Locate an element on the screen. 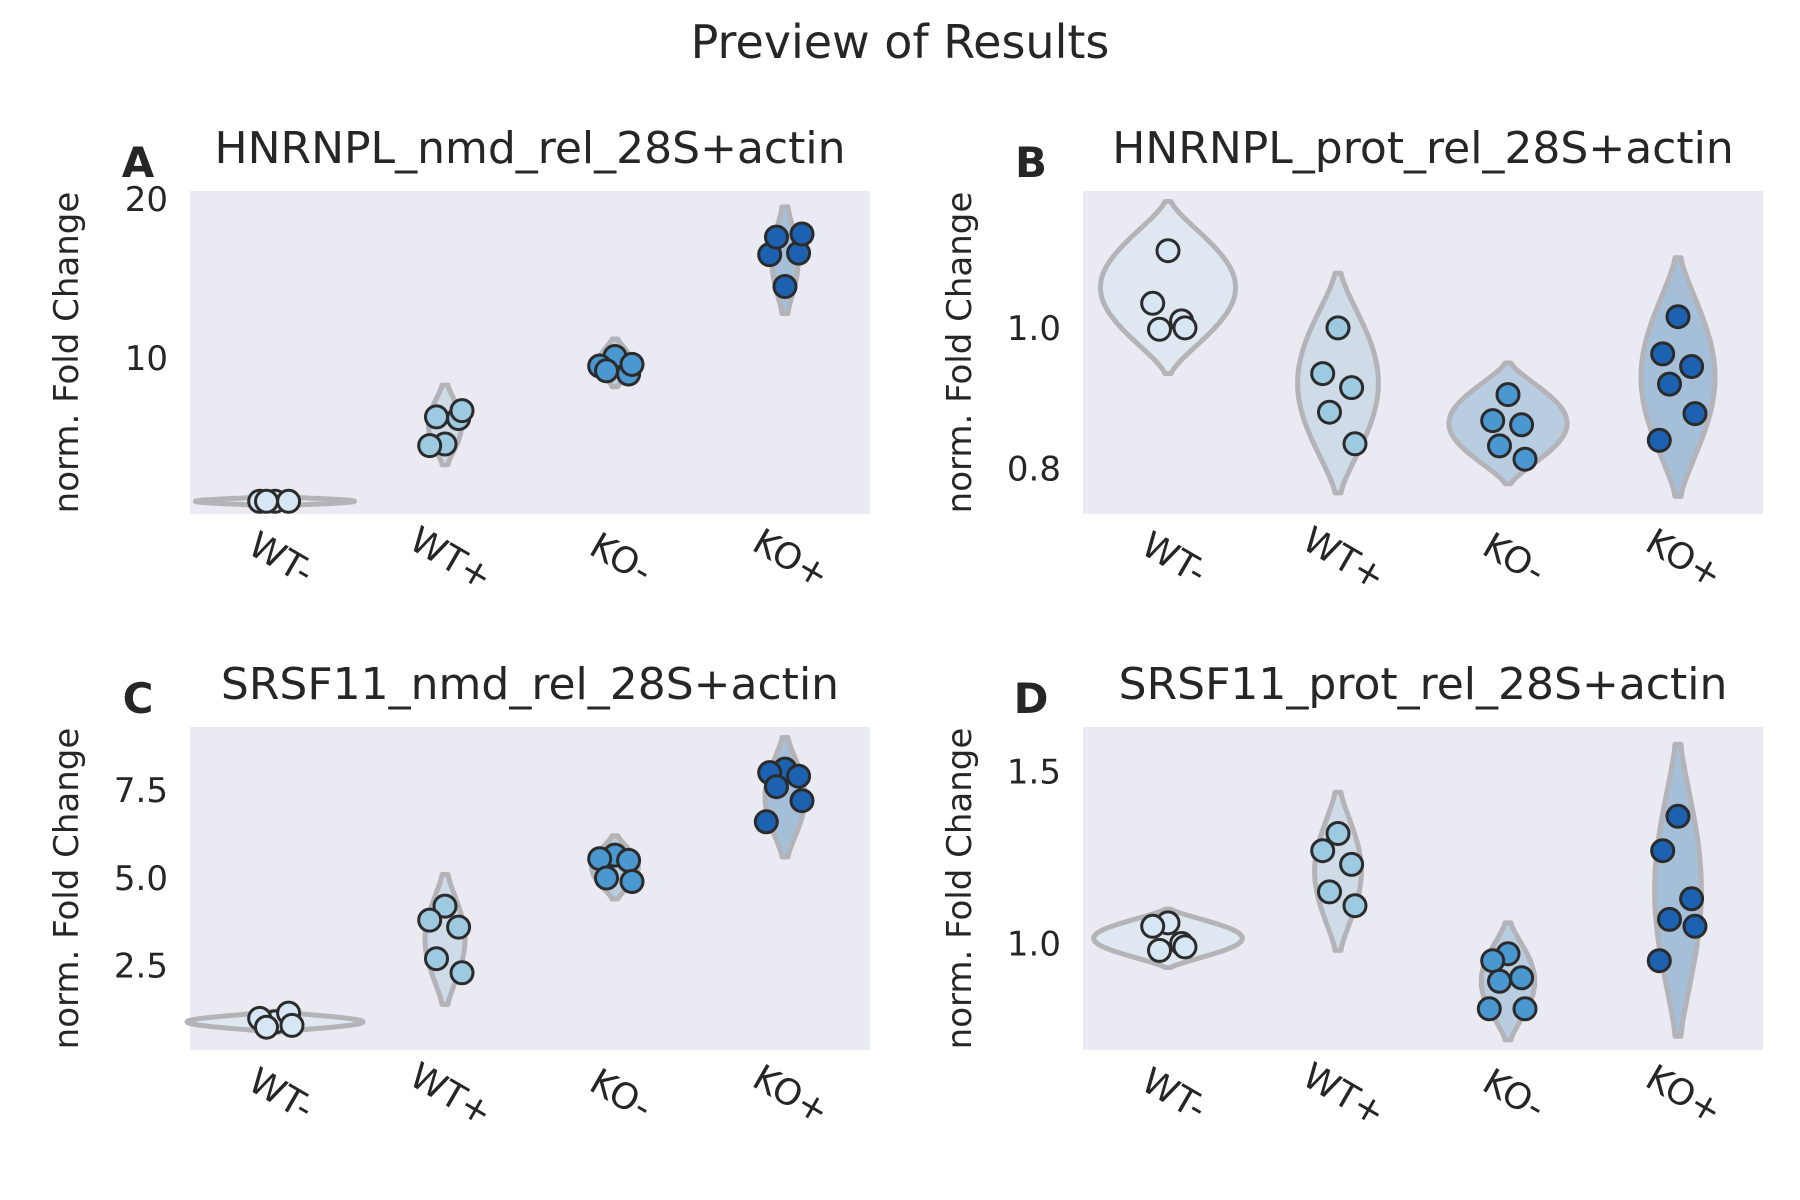 This screenshot has height=1200, width=1800. y-tick-label: 20 is located at coordinates (146, 200).